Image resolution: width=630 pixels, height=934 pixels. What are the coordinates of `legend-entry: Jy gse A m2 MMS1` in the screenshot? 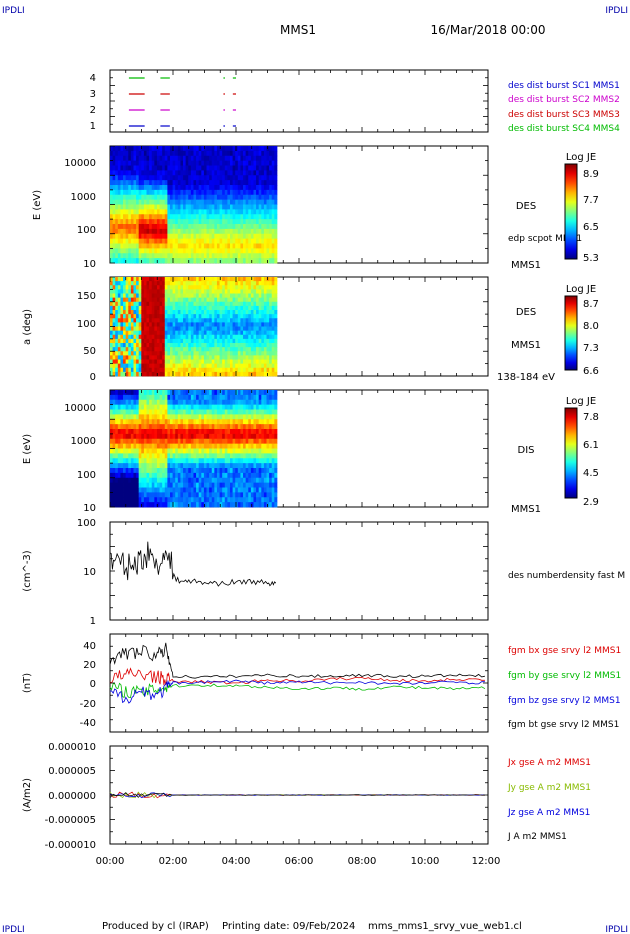 It's located at (549, 788).